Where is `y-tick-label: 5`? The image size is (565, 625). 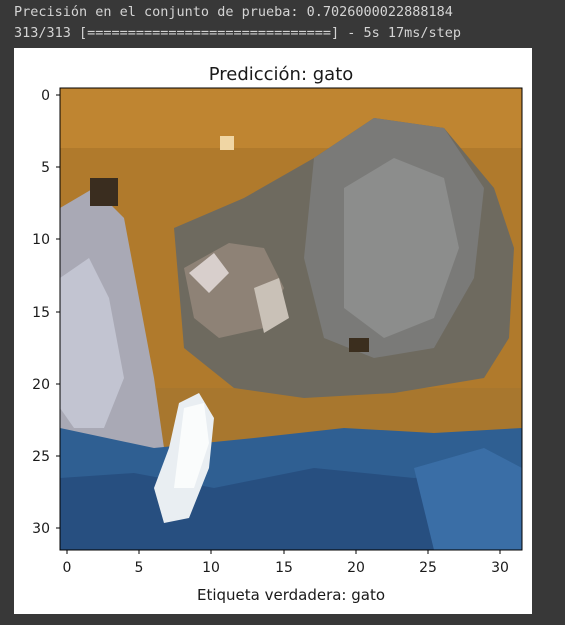 y-tick-label: 5 is located at coordinates (45, 168).